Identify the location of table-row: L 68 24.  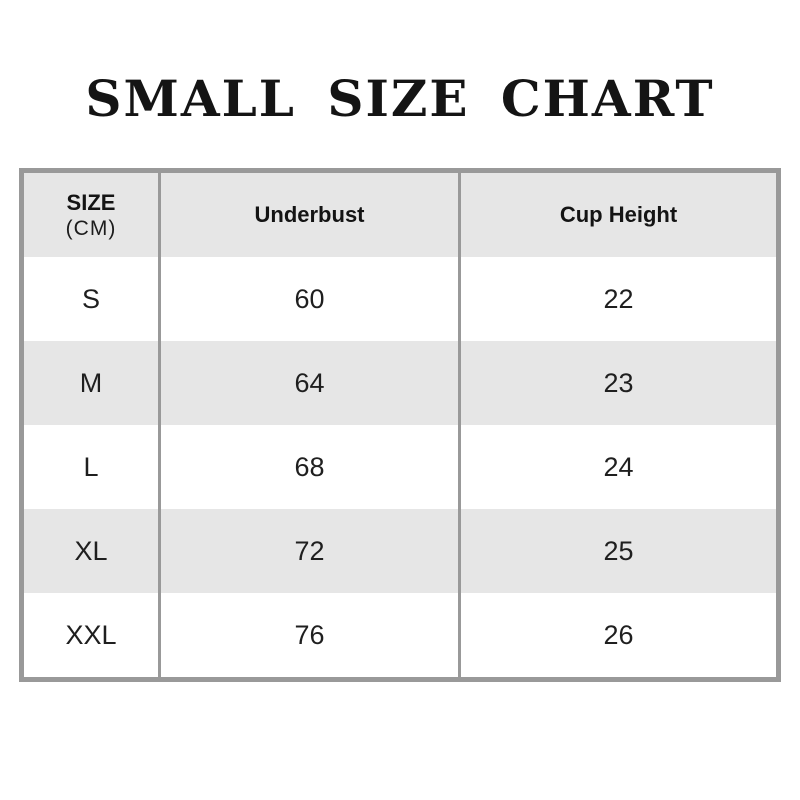
(400, 467).